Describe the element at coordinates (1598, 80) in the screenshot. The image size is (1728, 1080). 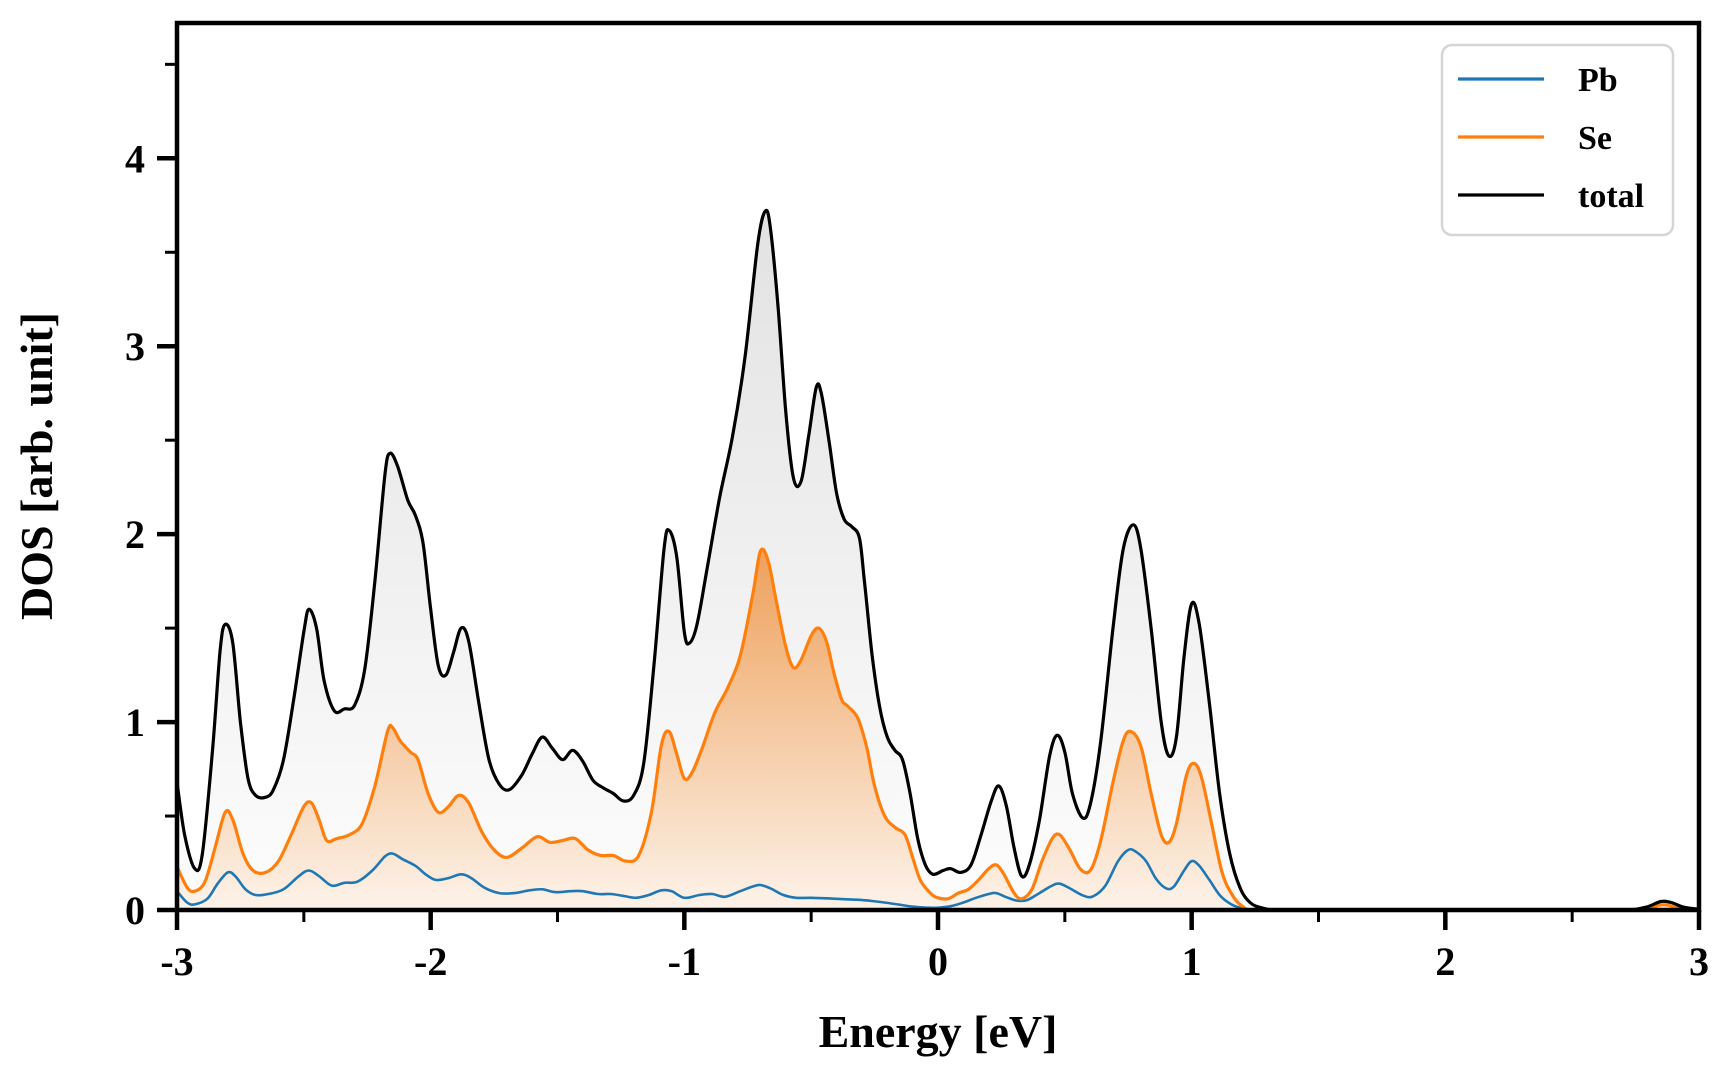
I see `legend-label-Pb: Pb` at that location.